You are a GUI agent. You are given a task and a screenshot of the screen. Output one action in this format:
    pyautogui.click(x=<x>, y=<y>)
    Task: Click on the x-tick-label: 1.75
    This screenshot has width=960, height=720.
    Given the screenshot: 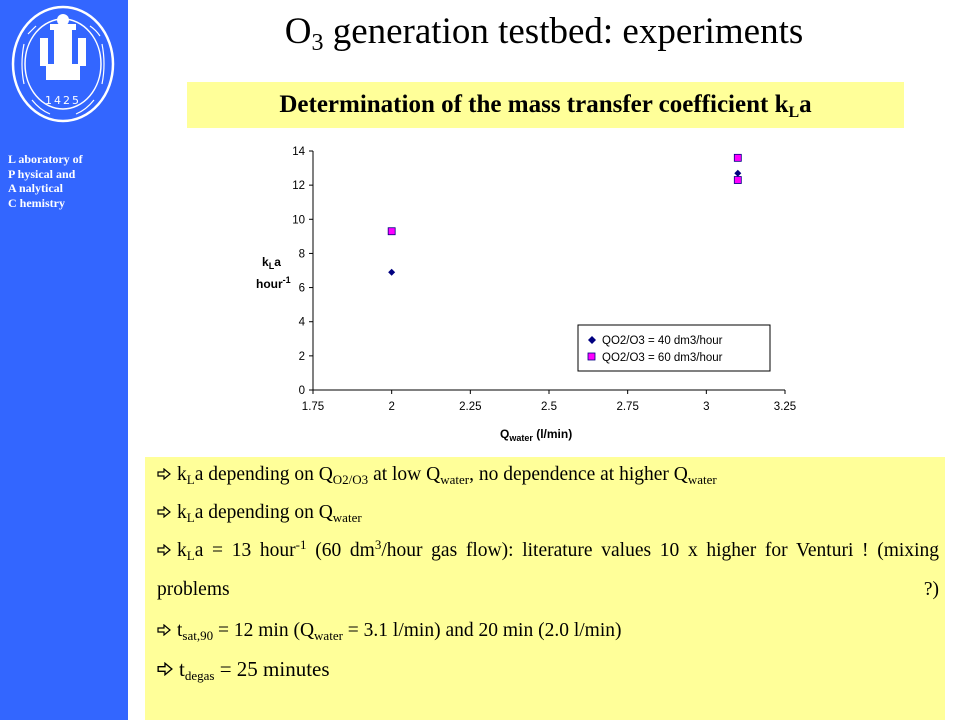 What is the action you would take?
    pyautogui.click(x=313, y=407)
    